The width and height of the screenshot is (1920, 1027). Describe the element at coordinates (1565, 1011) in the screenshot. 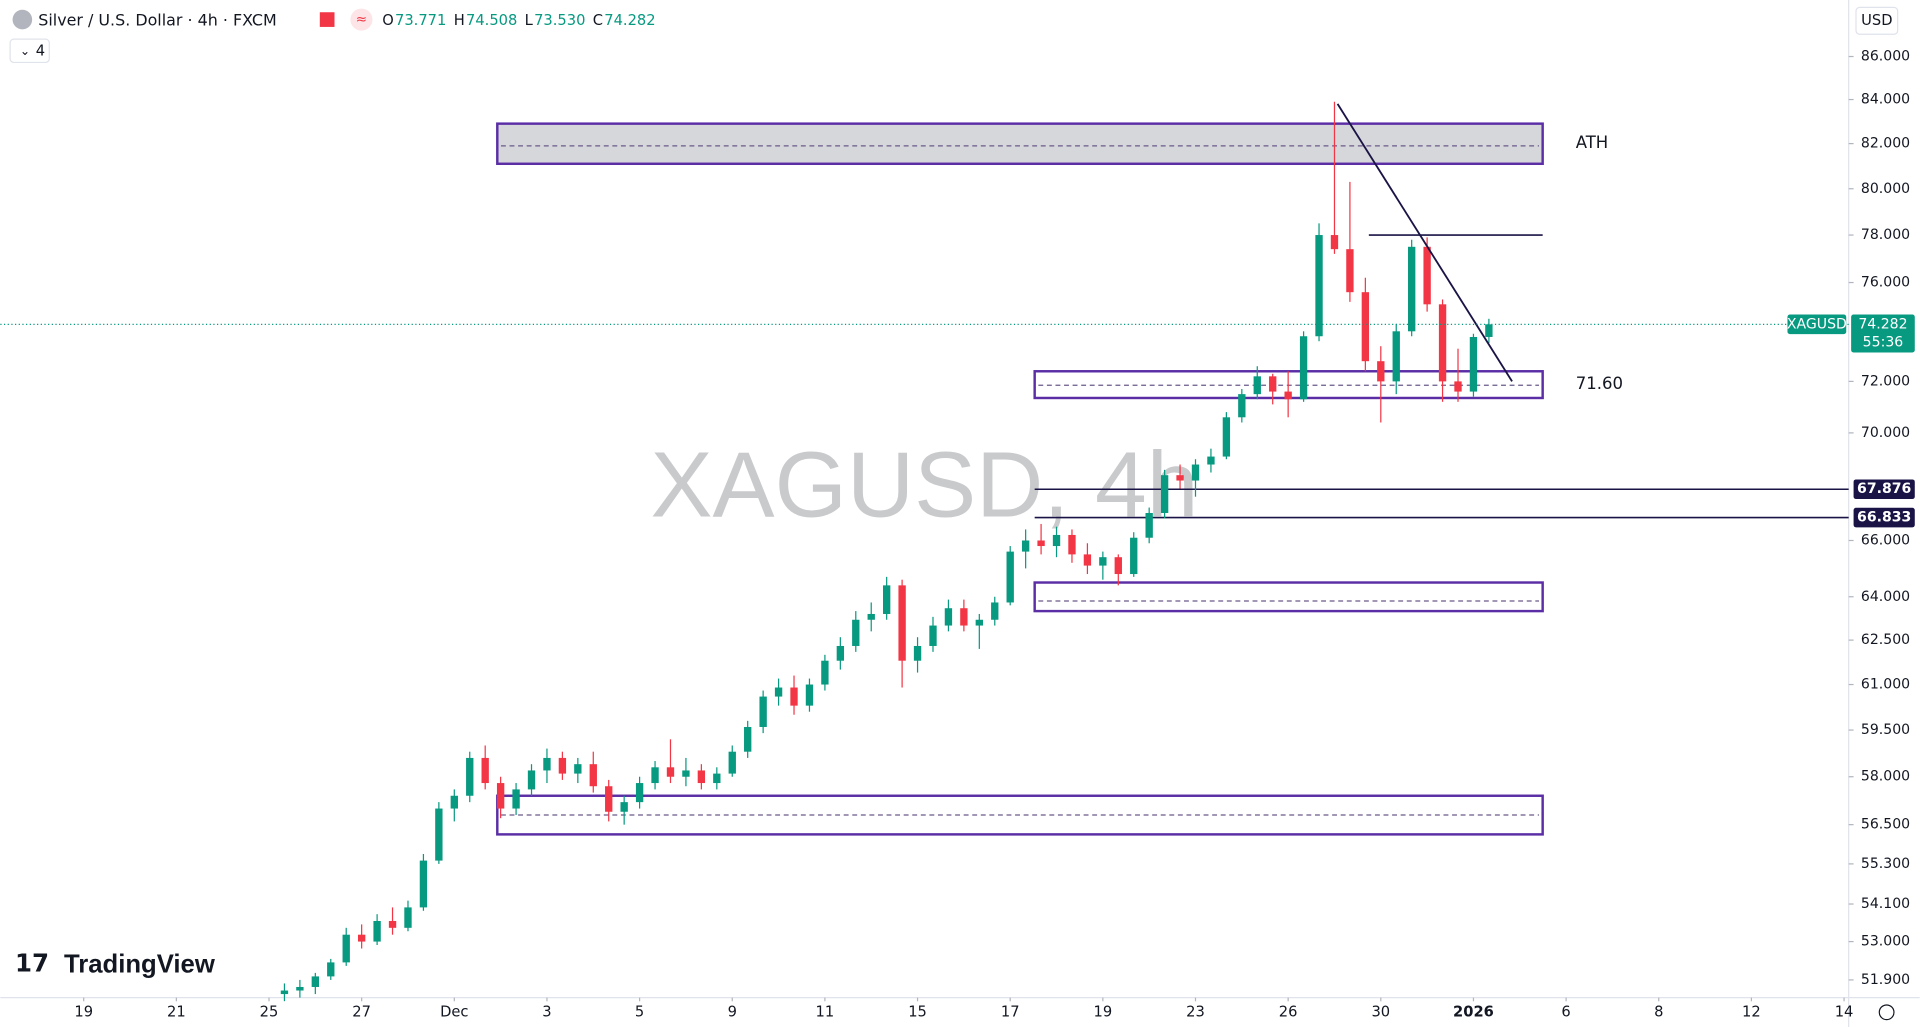

I see `x-tick-label: 6` at that location.